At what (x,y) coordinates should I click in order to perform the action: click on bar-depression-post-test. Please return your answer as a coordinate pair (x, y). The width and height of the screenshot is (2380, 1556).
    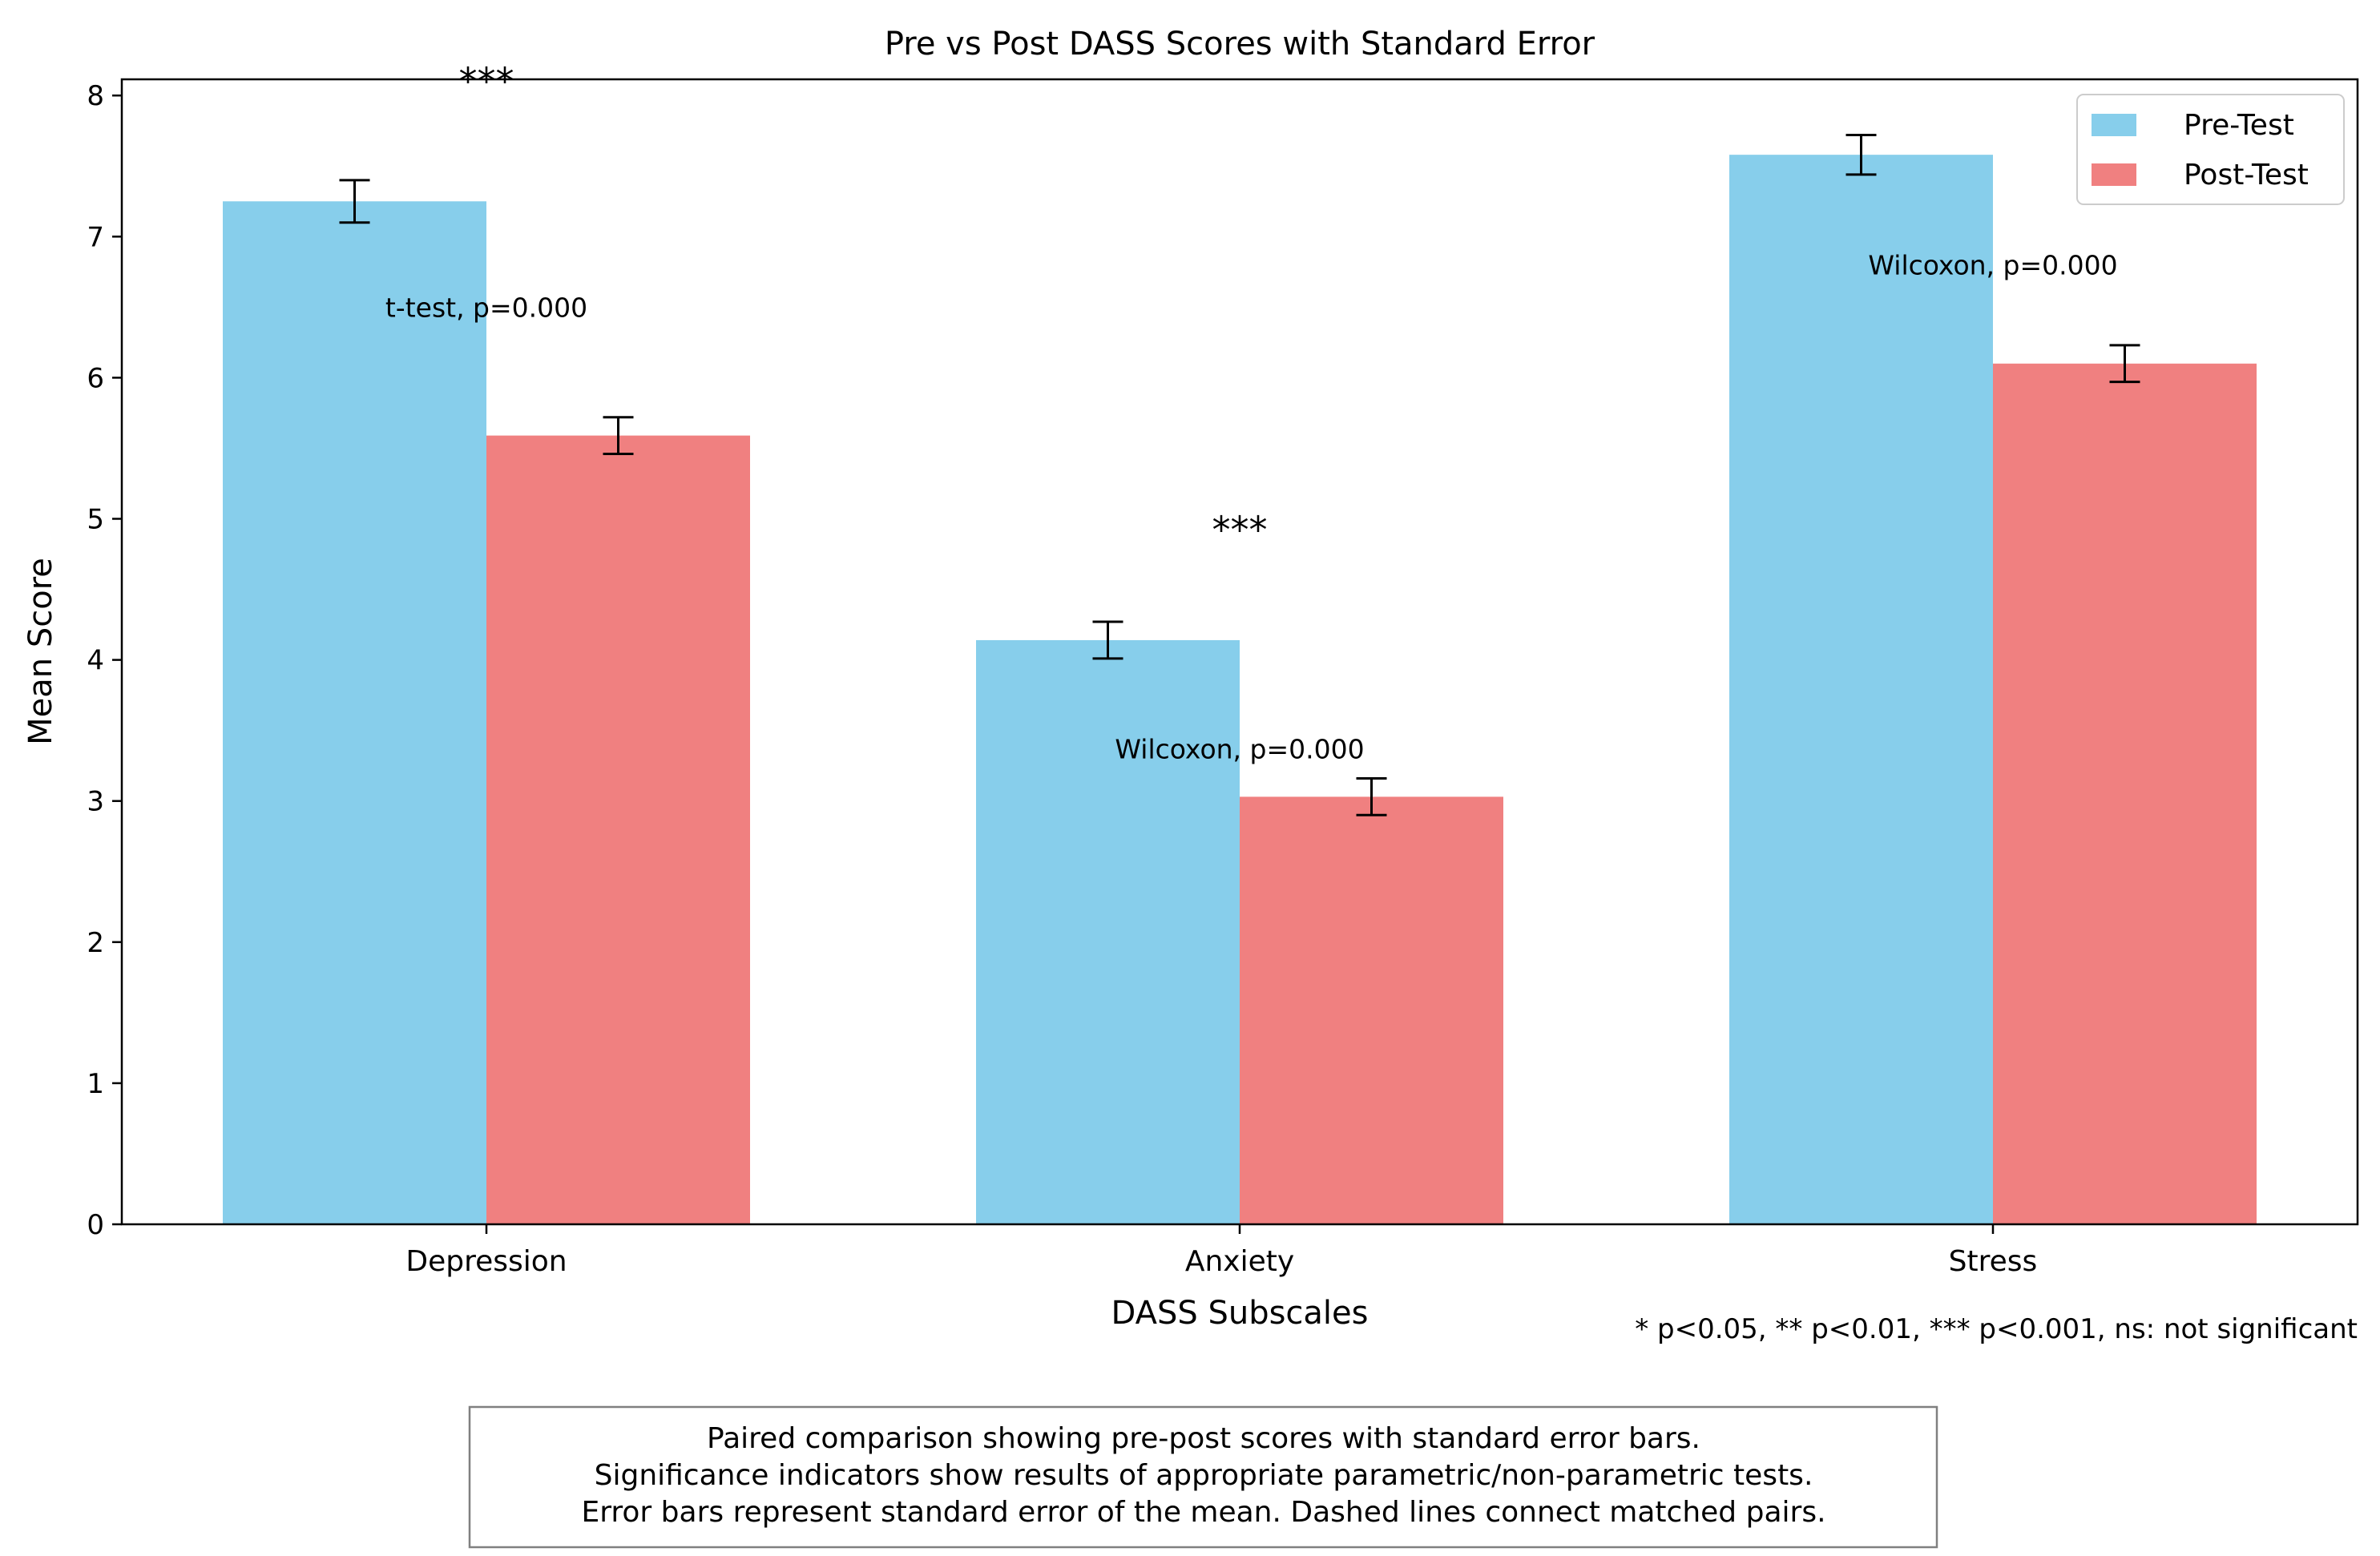
    Looking at the image, I should click on (618, 829).